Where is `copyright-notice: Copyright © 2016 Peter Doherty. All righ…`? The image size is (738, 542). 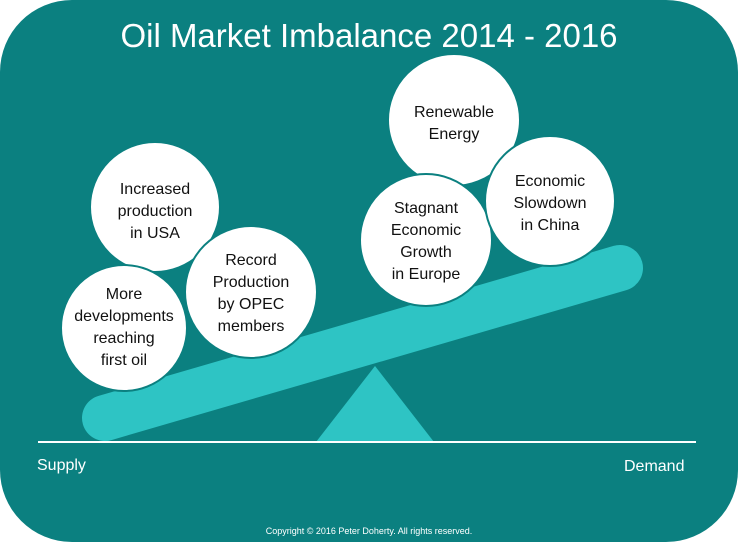
copyright-notice: Copyright © 2016 Peter Doherty. All righ… is located at coordinates (369, 531).